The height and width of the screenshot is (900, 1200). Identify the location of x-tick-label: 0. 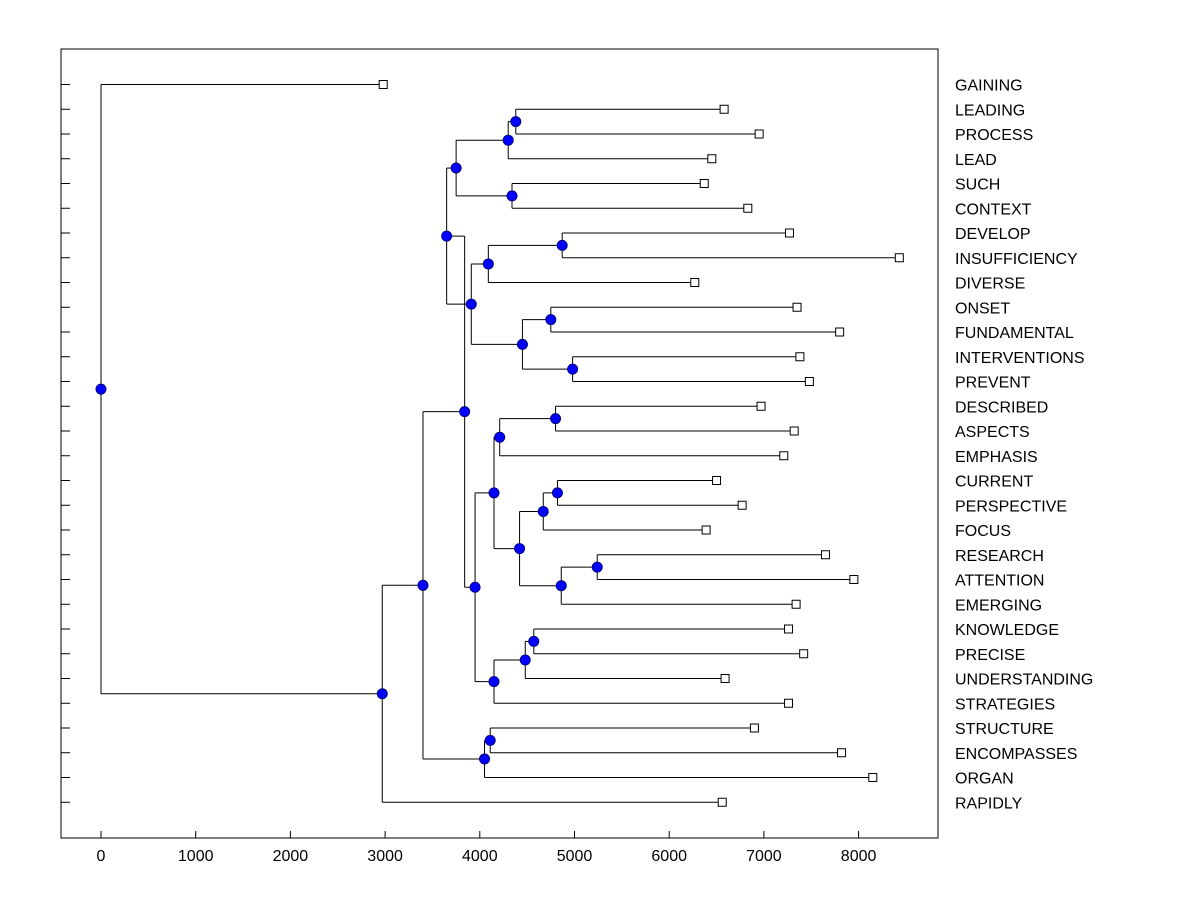
(101, 856).